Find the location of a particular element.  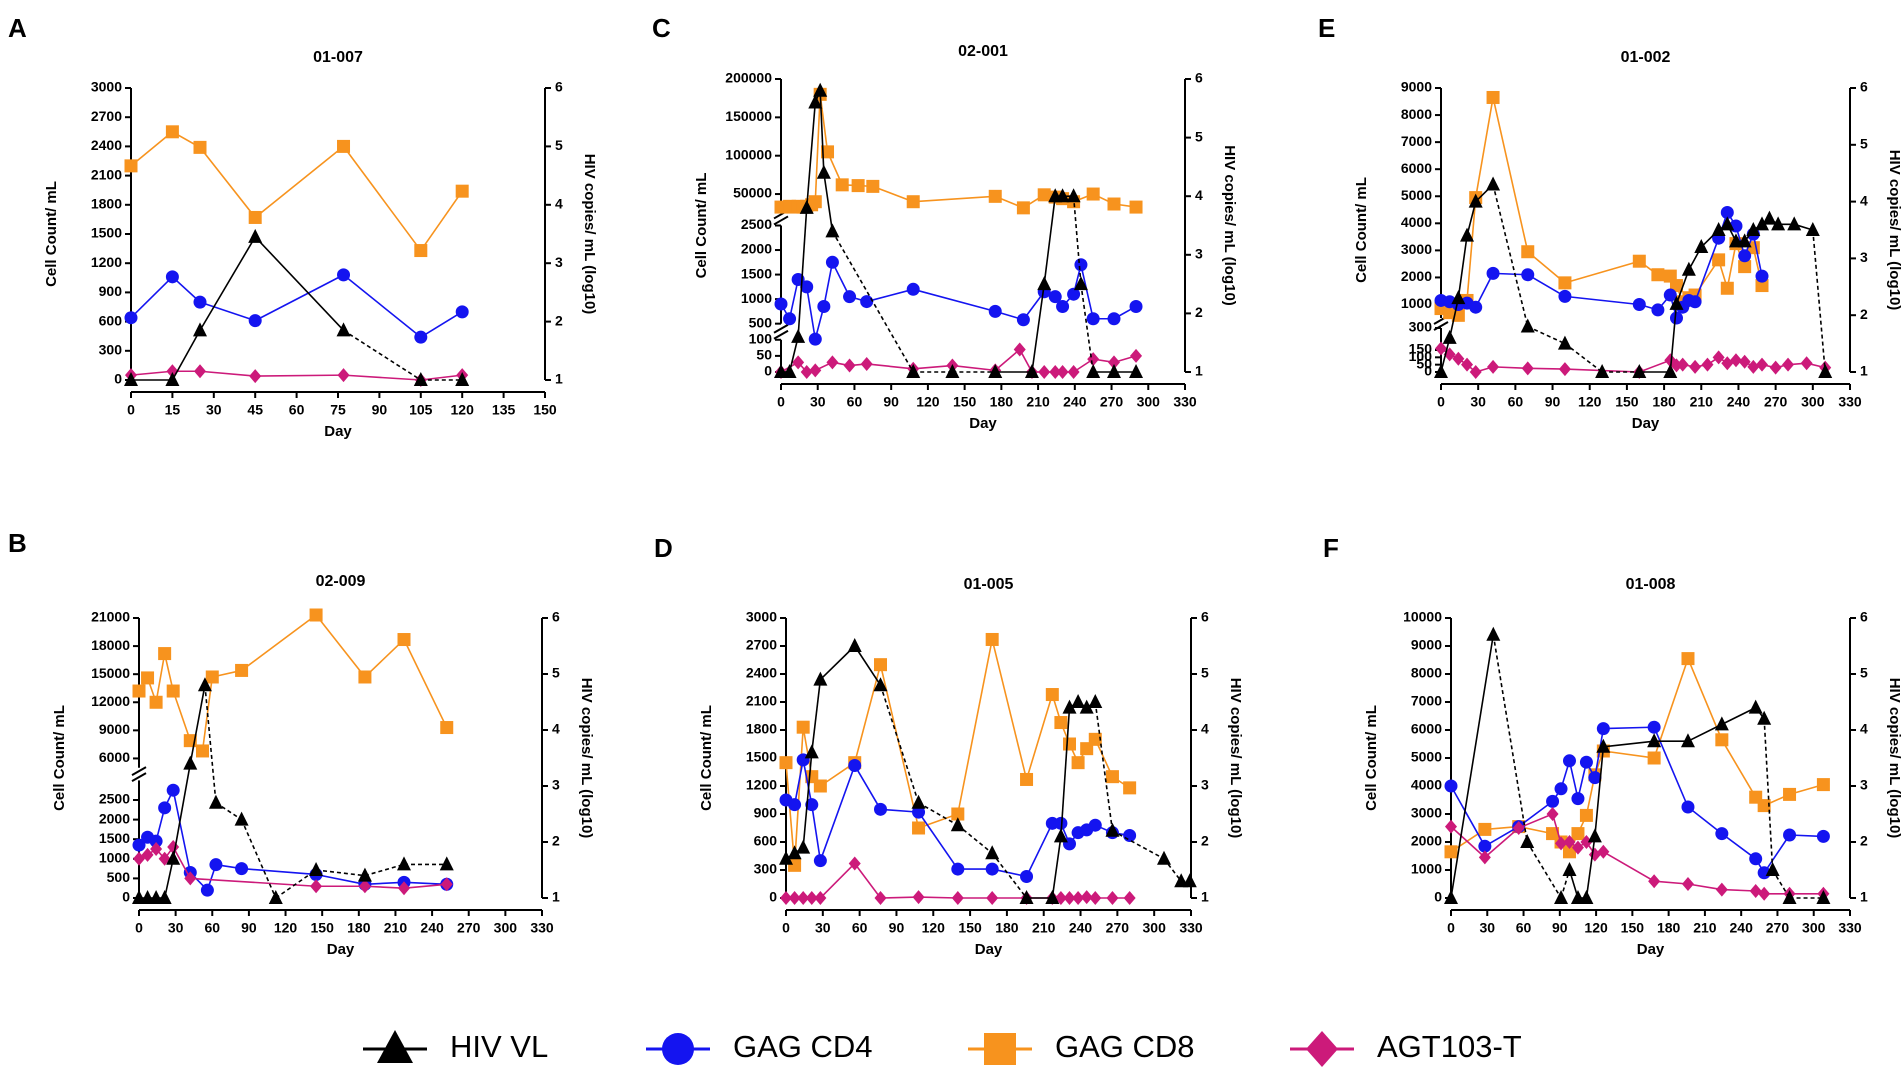

x-tick-label: 270 is located at coordinates (469, 928).